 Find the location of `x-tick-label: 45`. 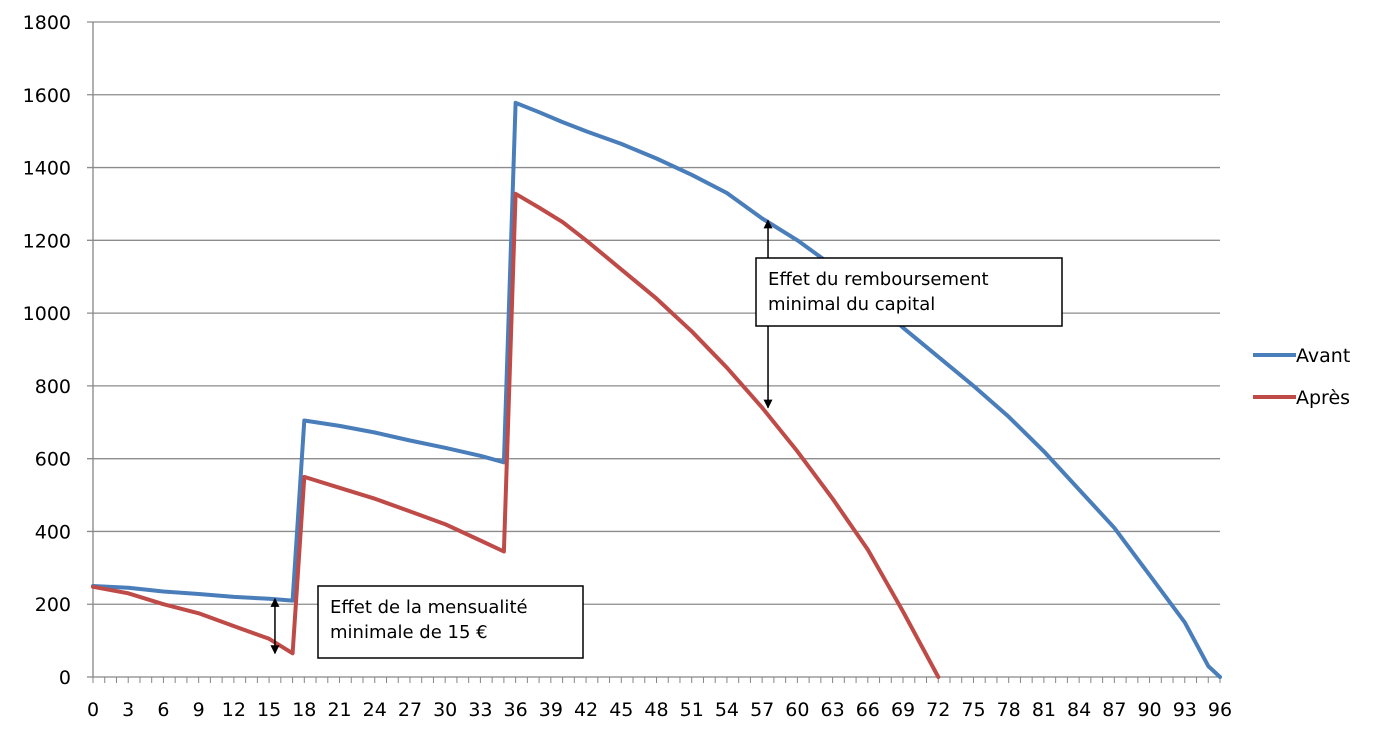

x-tick-label: 45 is located at coordinates (621, 710).